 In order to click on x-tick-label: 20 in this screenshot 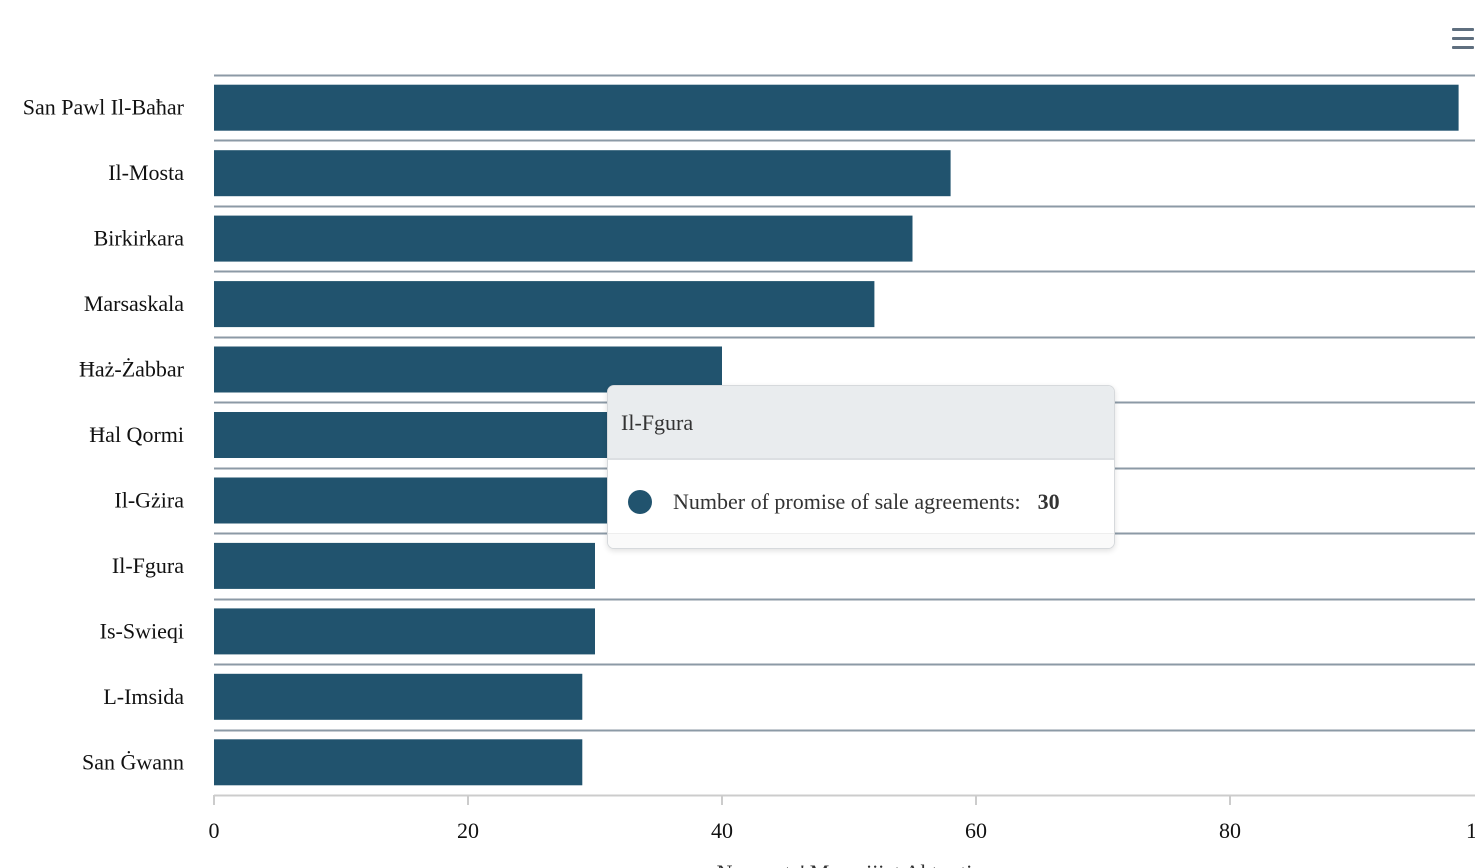, I will do `click(468, 830)`.